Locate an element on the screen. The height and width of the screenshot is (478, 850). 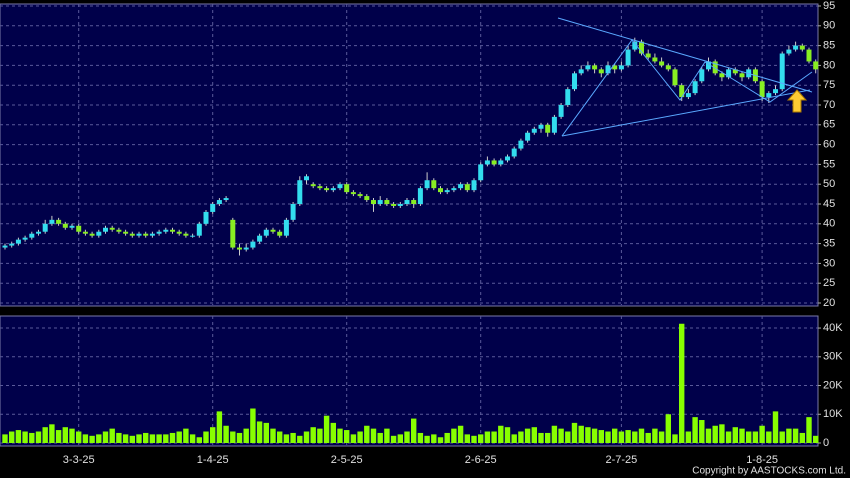
y-tick-label: 50 is located at coordinates (829, 184).